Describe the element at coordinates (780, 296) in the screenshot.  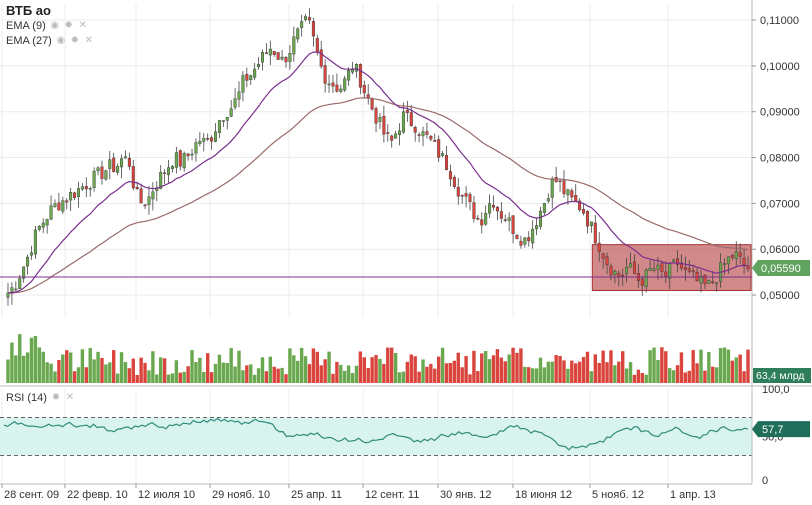
I see `price-tick-label: 0,05000` at that location.